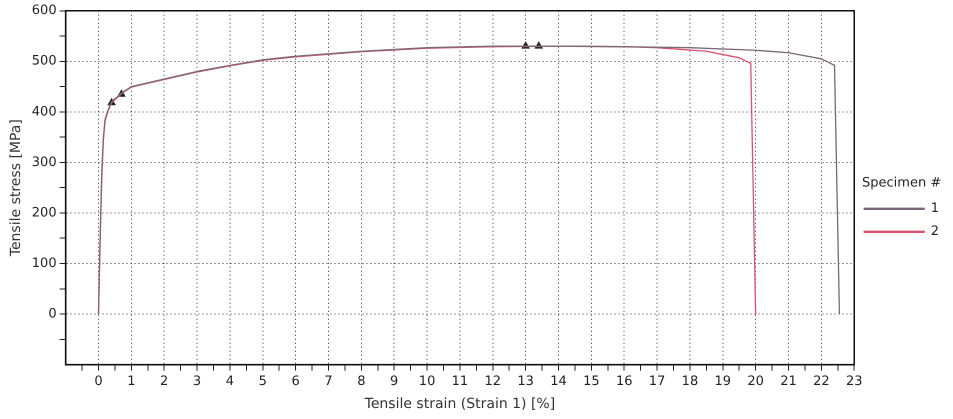  I want to click on x-tick-label: 18, so click(690, 381).